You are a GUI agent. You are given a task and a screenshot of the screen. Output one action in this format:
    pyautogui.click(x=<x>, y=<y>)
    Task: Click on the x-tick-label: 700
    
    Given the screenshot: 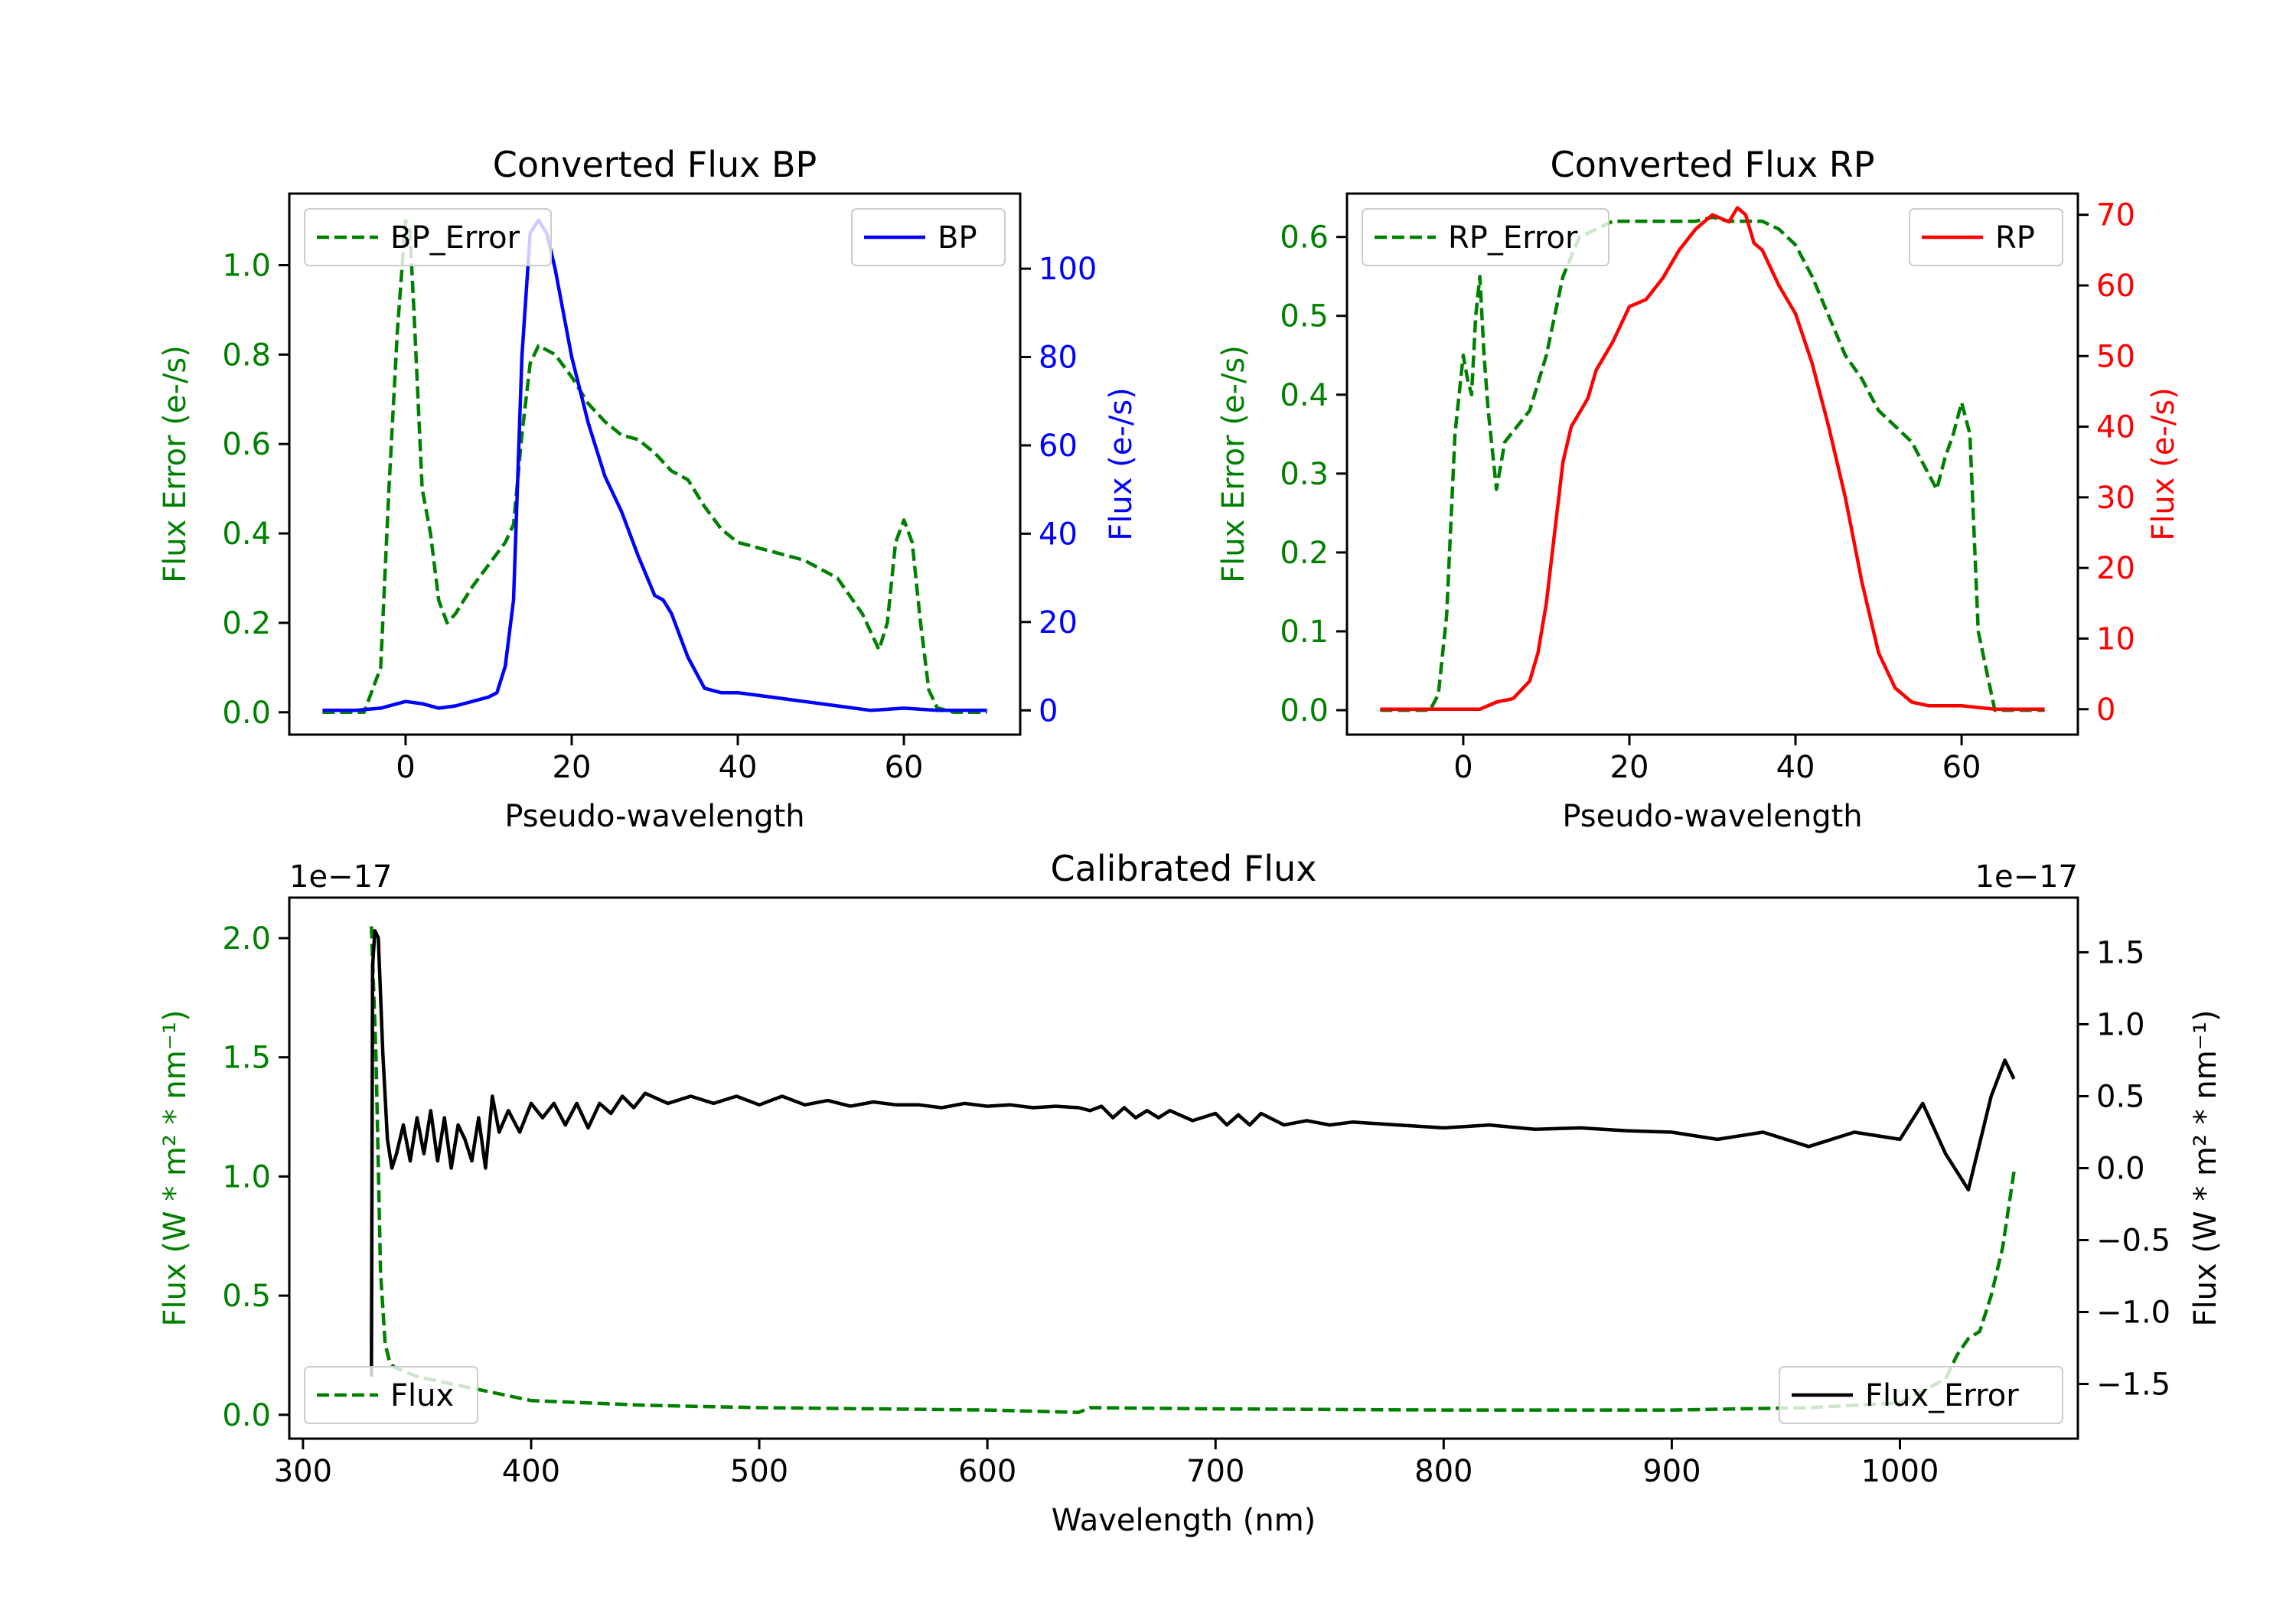 What is the action you would take?
    pyautogui.click(x=1215, y=1471)
    